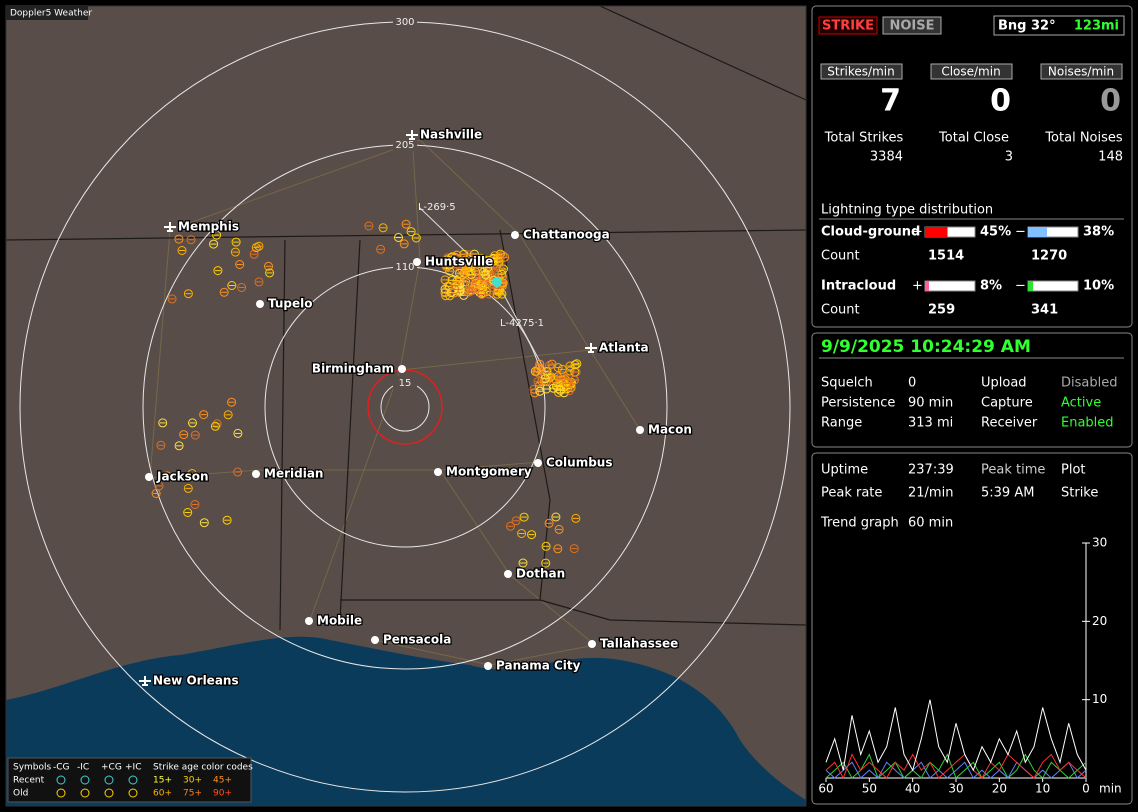  I want to click on setting: Active, so click(1081, 403).